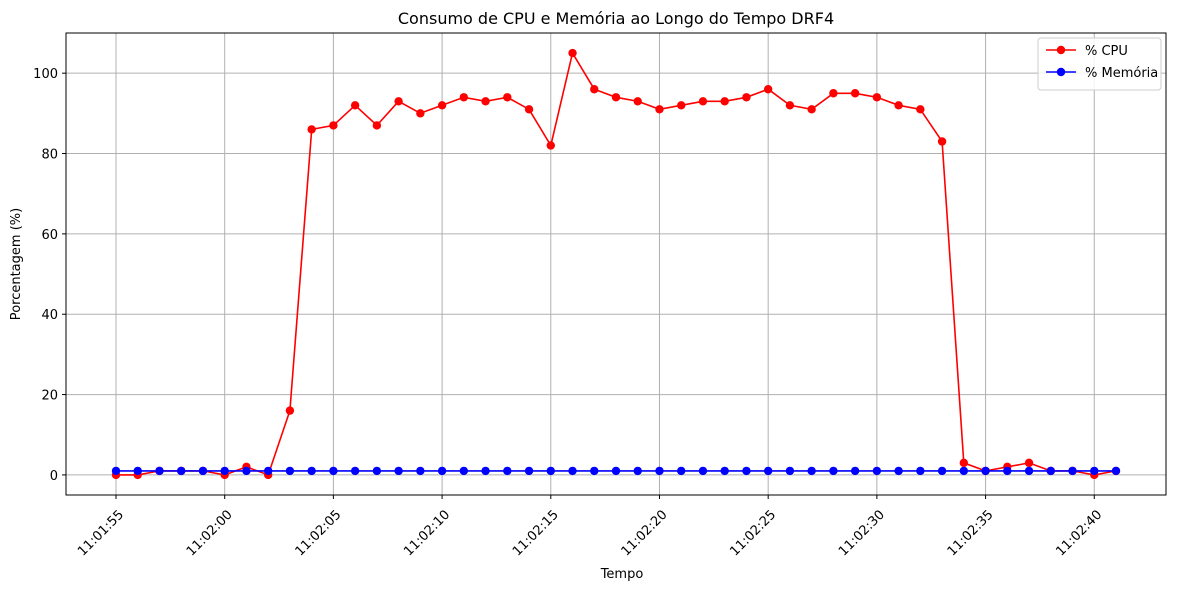 The height and width of the screenshot is (589, 1189). Describe the element at coordinates (210, 533) in the screenshot. I see `x-tick-label: 11:02:00` at that location.